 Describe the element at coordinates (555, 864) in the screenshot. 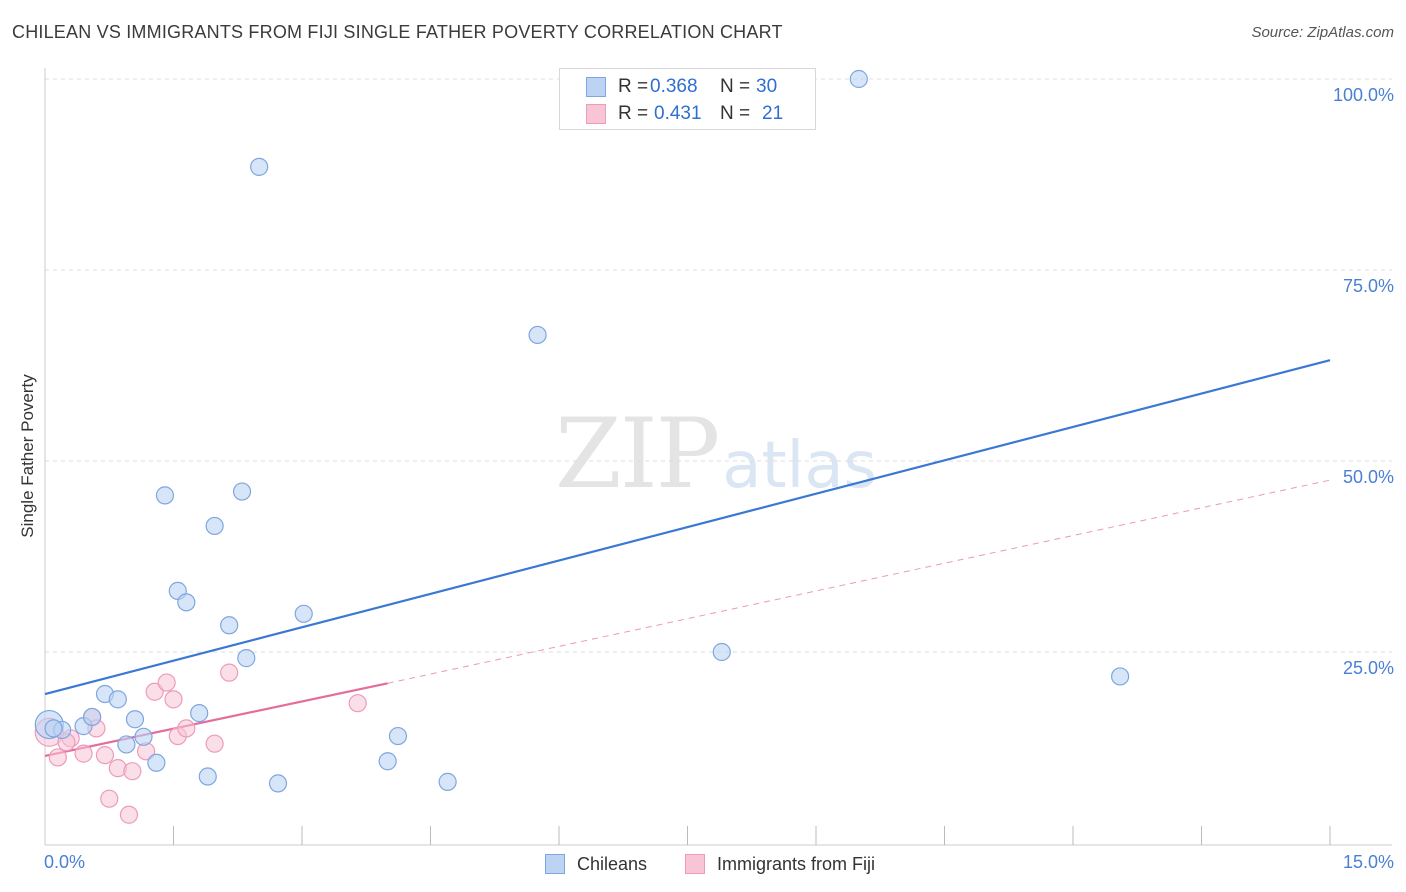

I see `chileans-legend-swatch` at that location.